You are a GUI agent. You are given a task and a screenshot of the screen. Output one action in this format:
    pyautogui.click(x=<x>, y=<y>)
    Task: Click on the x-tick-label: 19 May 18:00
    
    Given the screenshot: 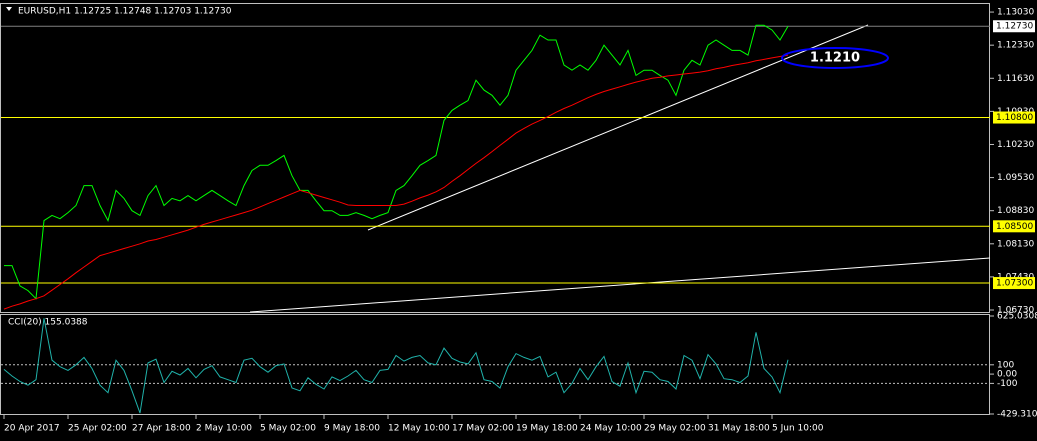 What is the action you would take?
    pyautogui.click(x=547, y=429)
    